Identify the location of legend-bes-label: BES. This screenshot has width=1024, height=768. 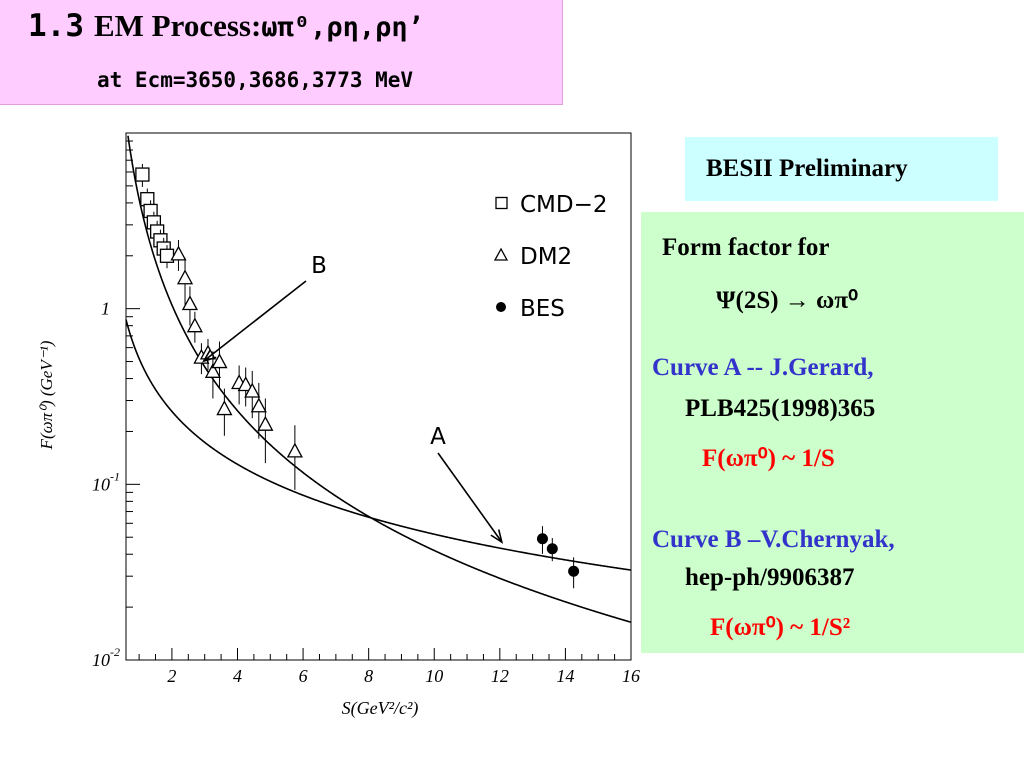
(542, 309).